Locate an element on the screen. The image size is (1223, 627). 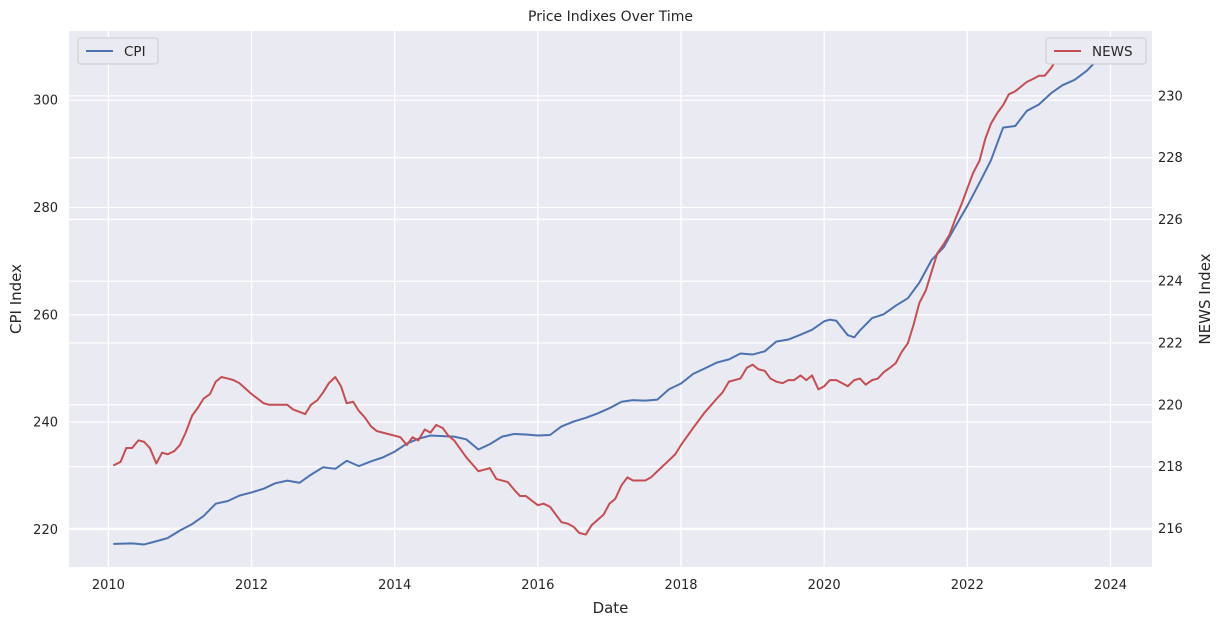
y-right-tick-label: 216 is located at coordinates (1170, 529).